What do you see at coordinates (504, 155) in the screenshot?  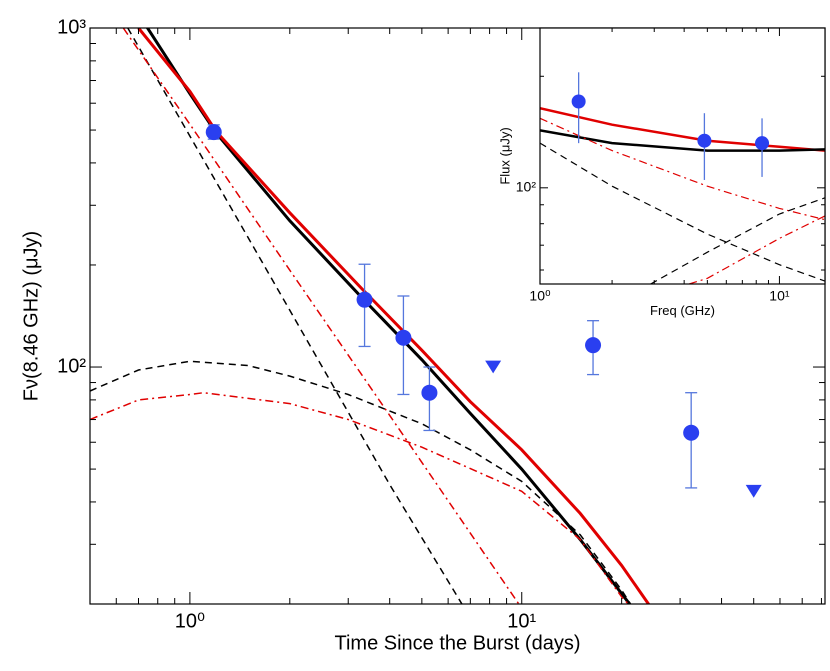 I see `y-axis-label: Flux (μJy)` at bounding box center [504, 155].